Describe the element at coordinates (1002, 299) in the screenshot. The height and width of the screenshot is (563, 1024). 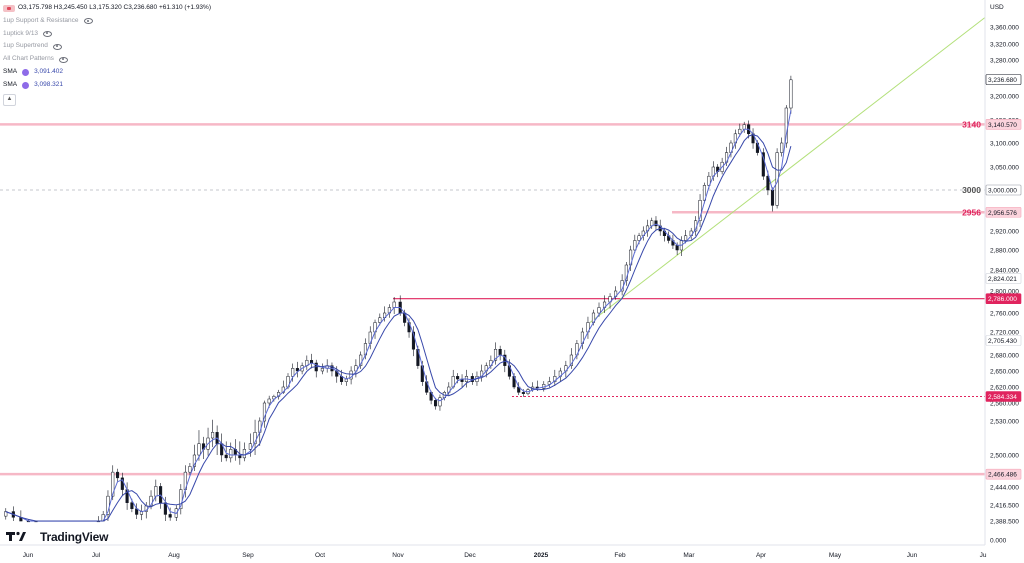
I see `price-tag-label: 2,786.000` at that location.